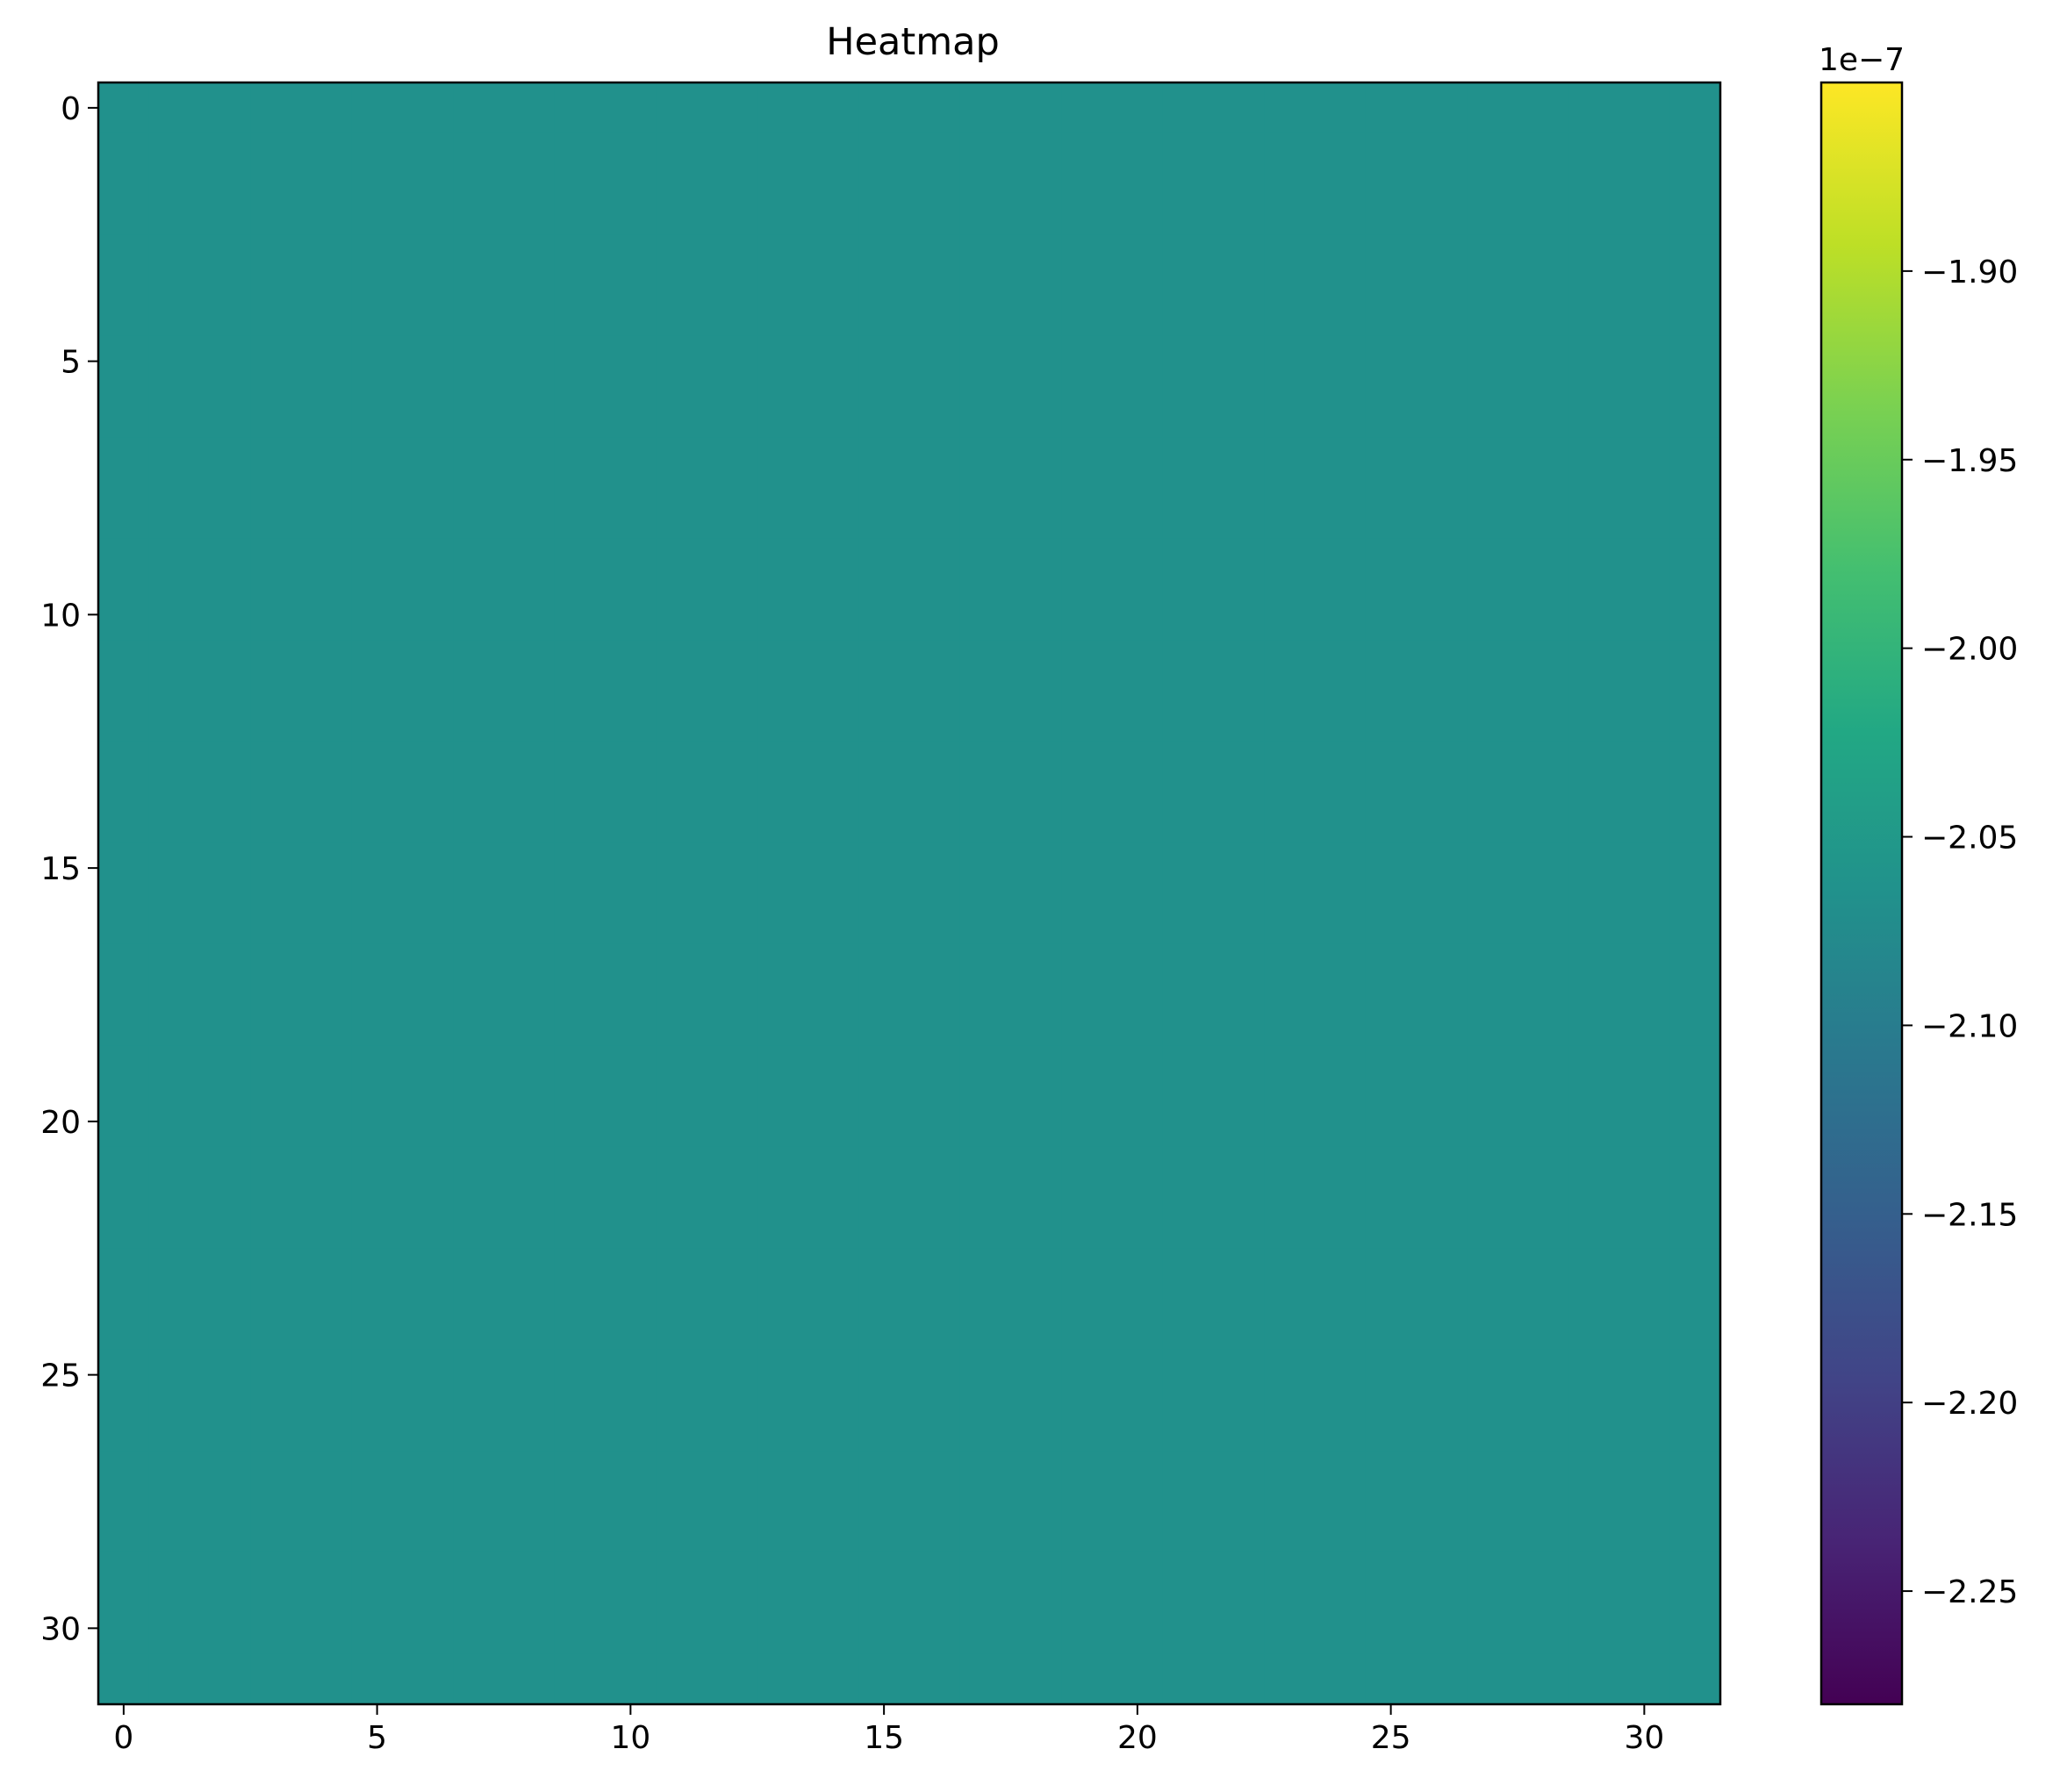  Describe the element at coordinates (1391, 1738) in the screenshot. I see `x-tick-label: 25` at that location.